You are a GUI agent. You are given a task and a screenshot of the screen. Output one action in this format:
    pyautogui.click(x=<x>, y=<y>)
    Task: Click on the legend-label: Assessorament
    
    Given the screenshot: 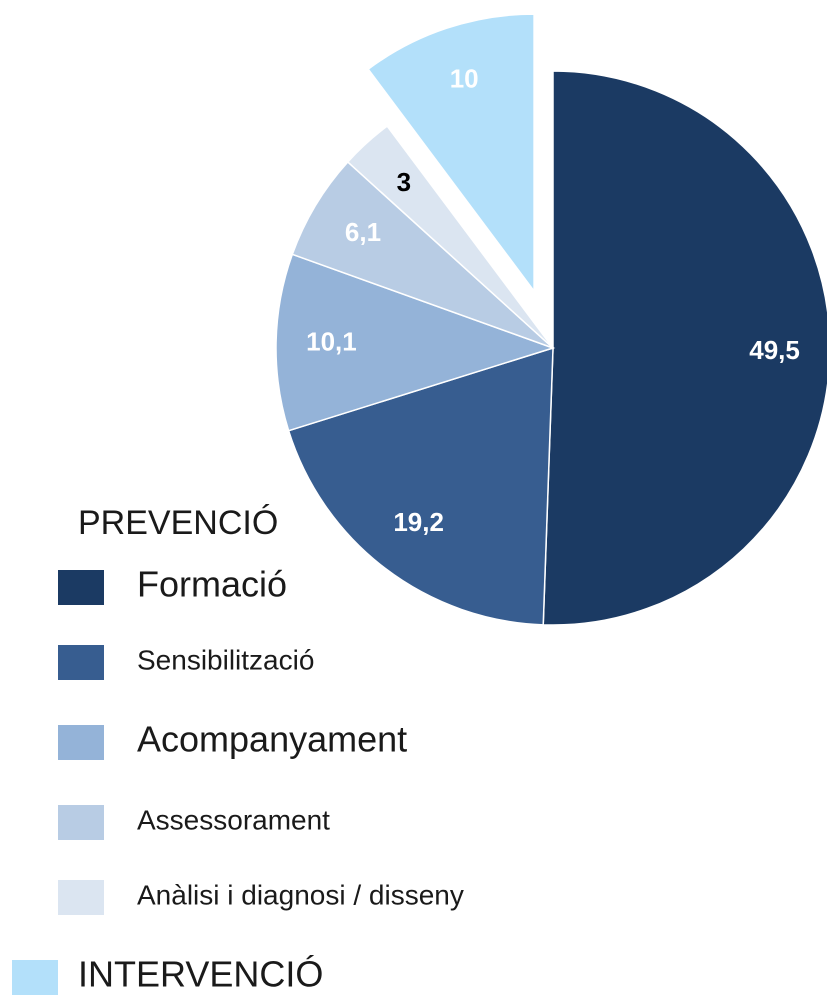 What is the action you would take?
    pyautogui.click(x=233, y=819)
    